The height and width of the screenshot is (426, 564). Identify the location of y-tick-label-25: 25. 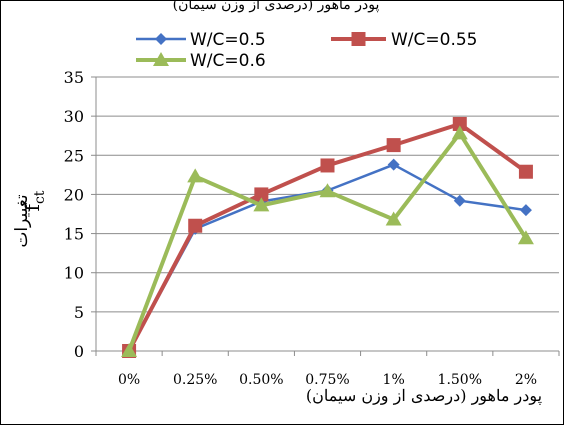
(74, 155).